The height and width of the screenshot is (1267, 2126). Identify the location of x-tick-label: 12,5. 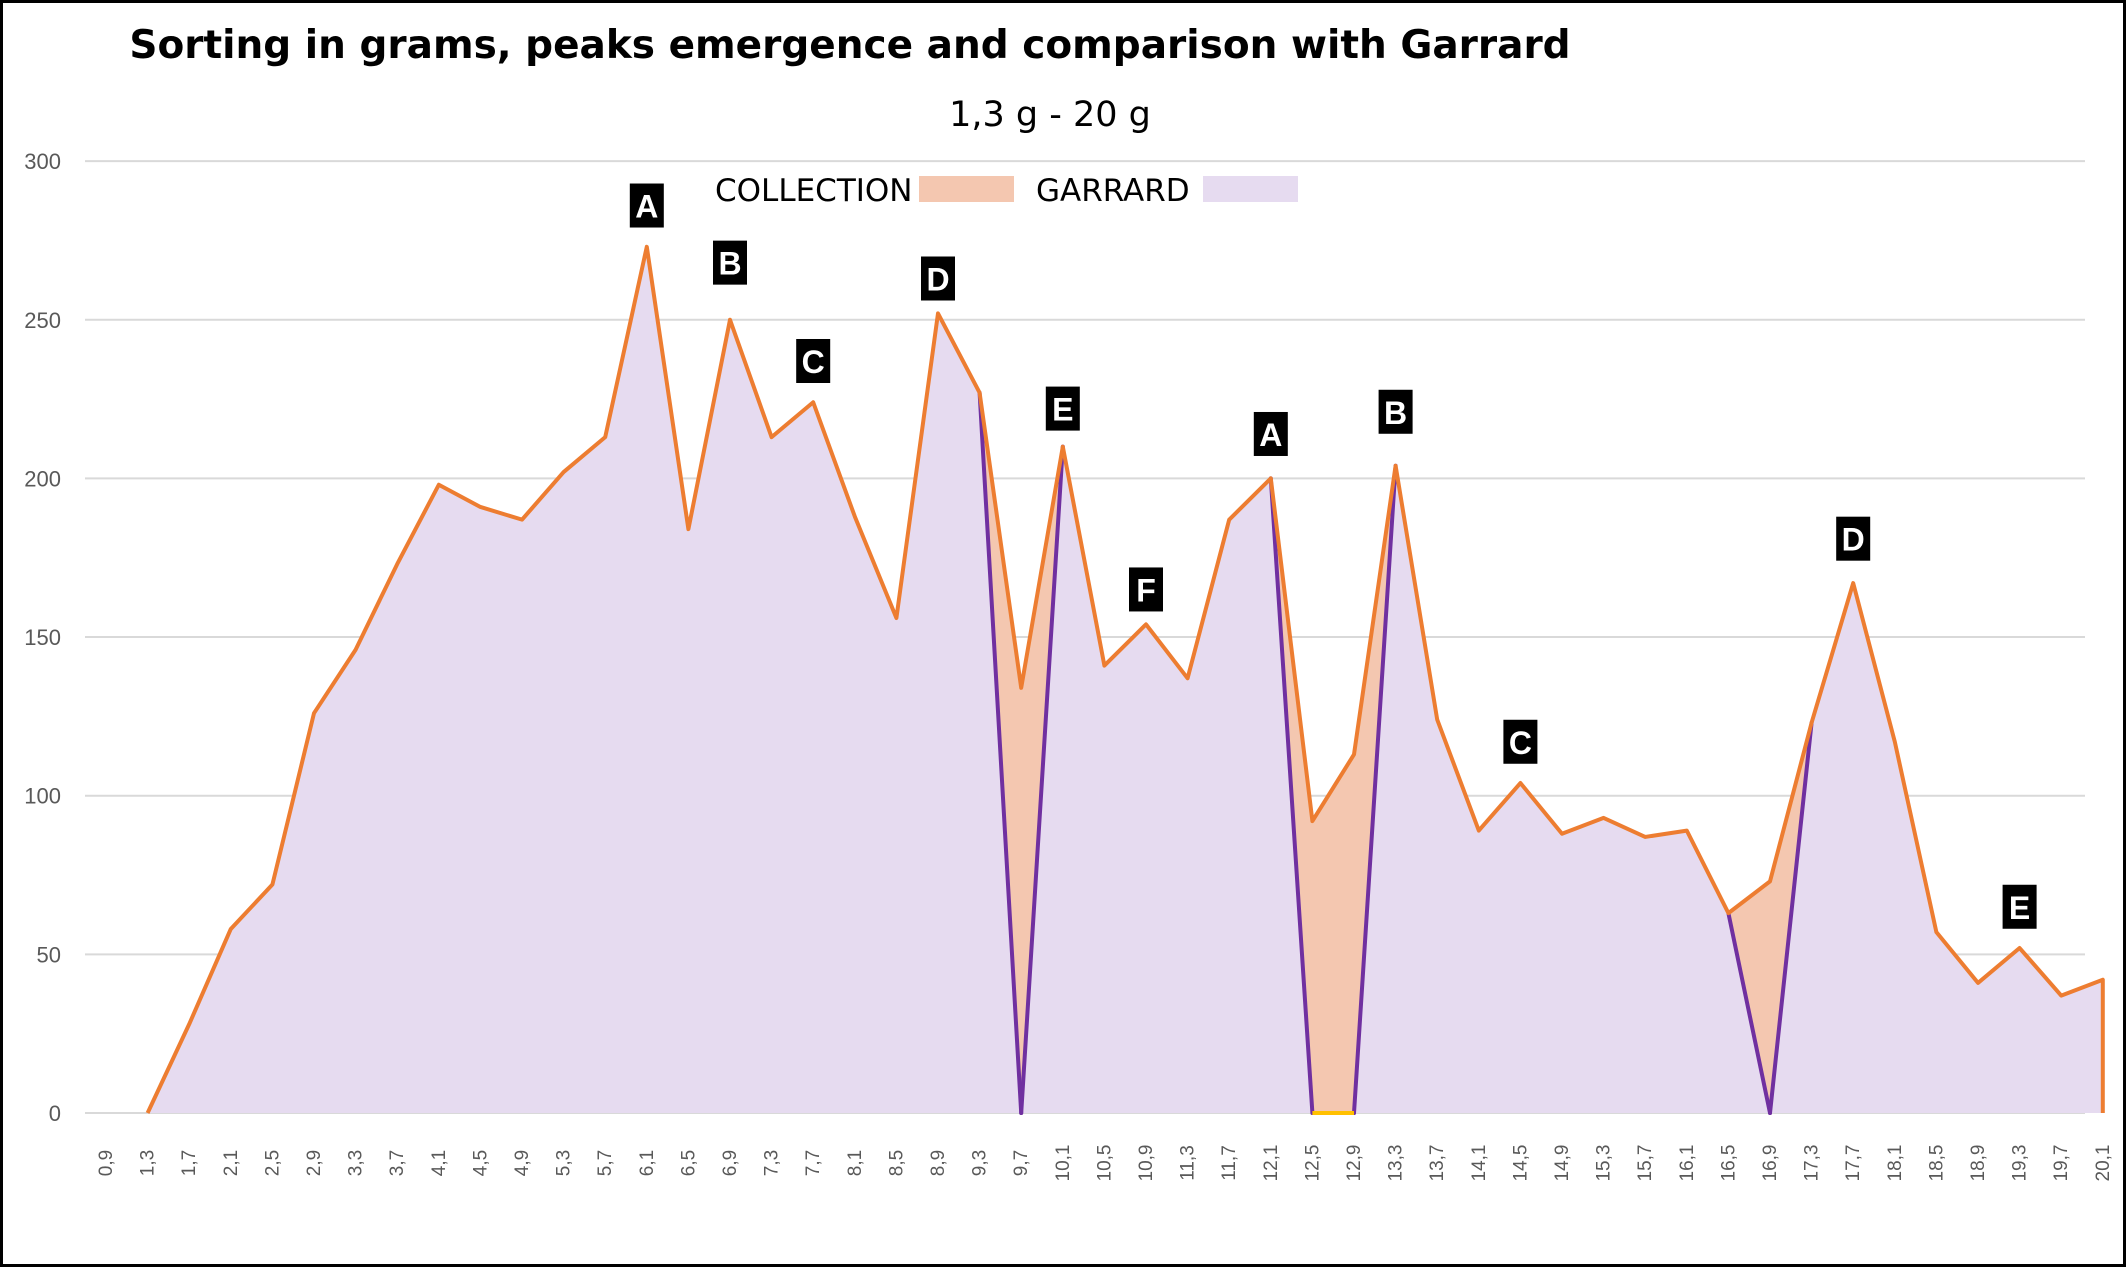
(1312, 1163).